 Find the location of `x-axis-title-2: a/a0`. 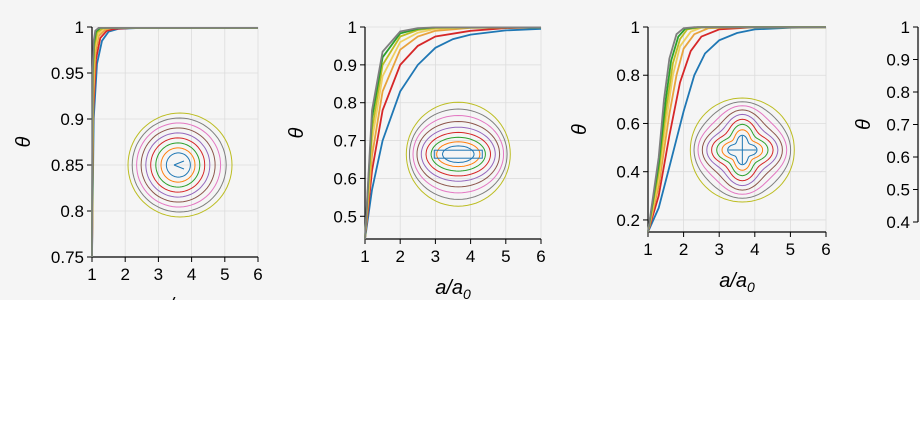

x-axis-title-2: a/a0 is located at coordinates (737, 282).